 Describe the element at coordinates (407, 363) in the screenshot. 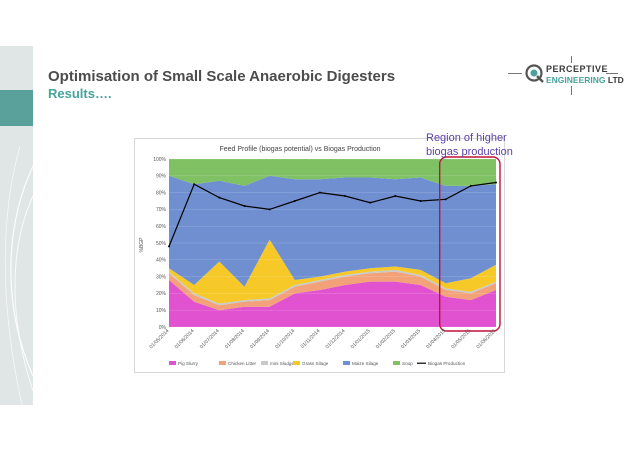

I see `legend-label: Soup` at that location.